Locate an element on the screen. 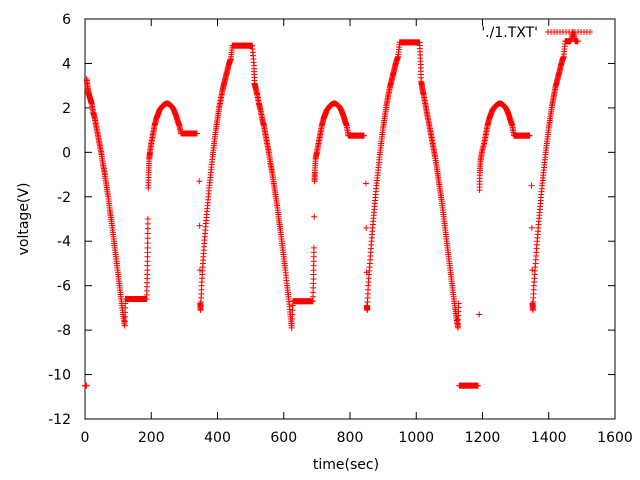 This screenshot has height=480, width=640. y-tick-label: 0 is located at coordinates (66, 153).